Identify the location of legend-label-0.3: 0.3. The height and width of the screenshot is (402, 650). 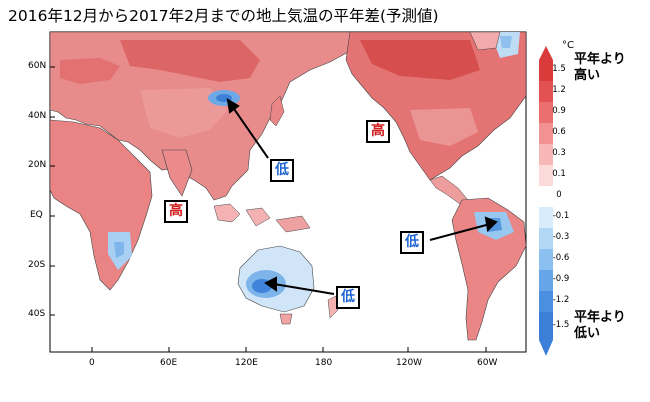
(559, 153).